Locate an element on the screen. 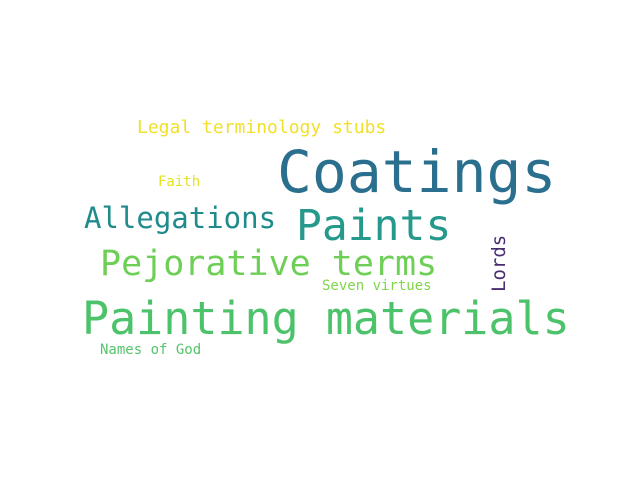  word-seven-virtues: Seven virtues is located at coordinates (377, 286).